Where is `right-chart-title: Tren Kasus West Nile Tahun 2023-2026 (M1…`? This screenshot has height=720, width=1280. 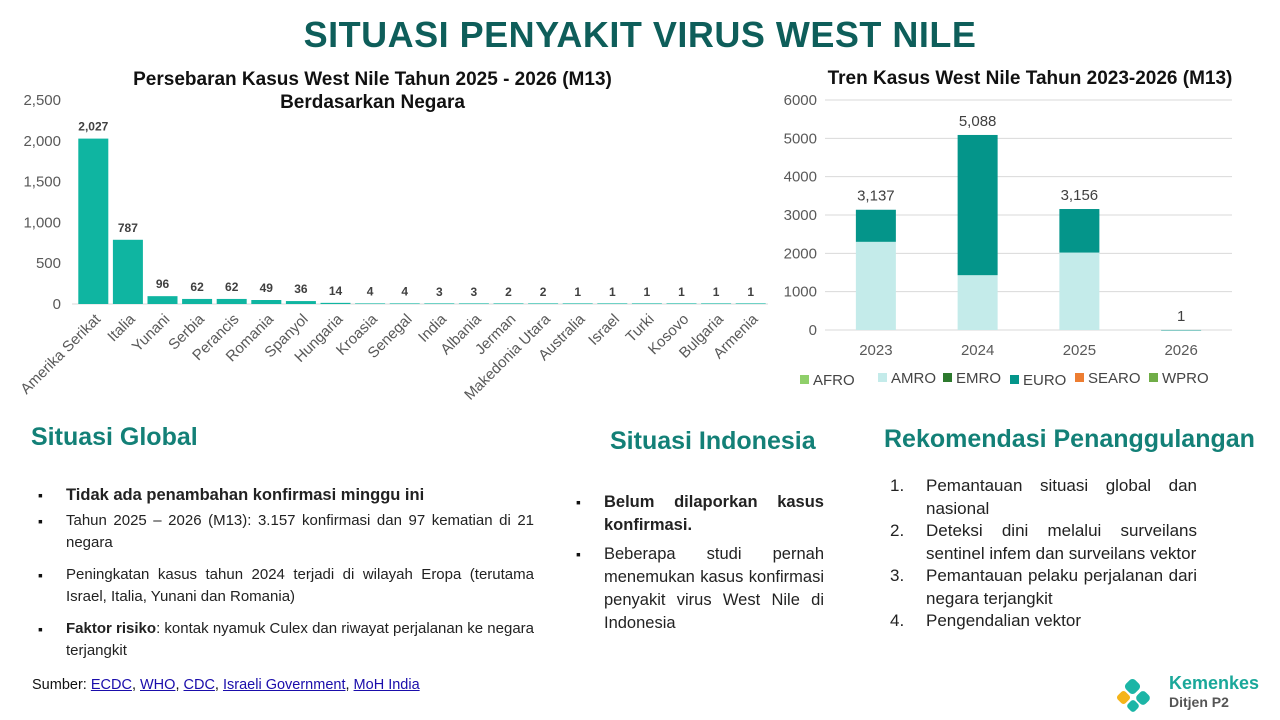 right-chart-title: Tren Kasus West Nile Tahun 2023-2026 (M1… is located at coordinates (1030, 78).